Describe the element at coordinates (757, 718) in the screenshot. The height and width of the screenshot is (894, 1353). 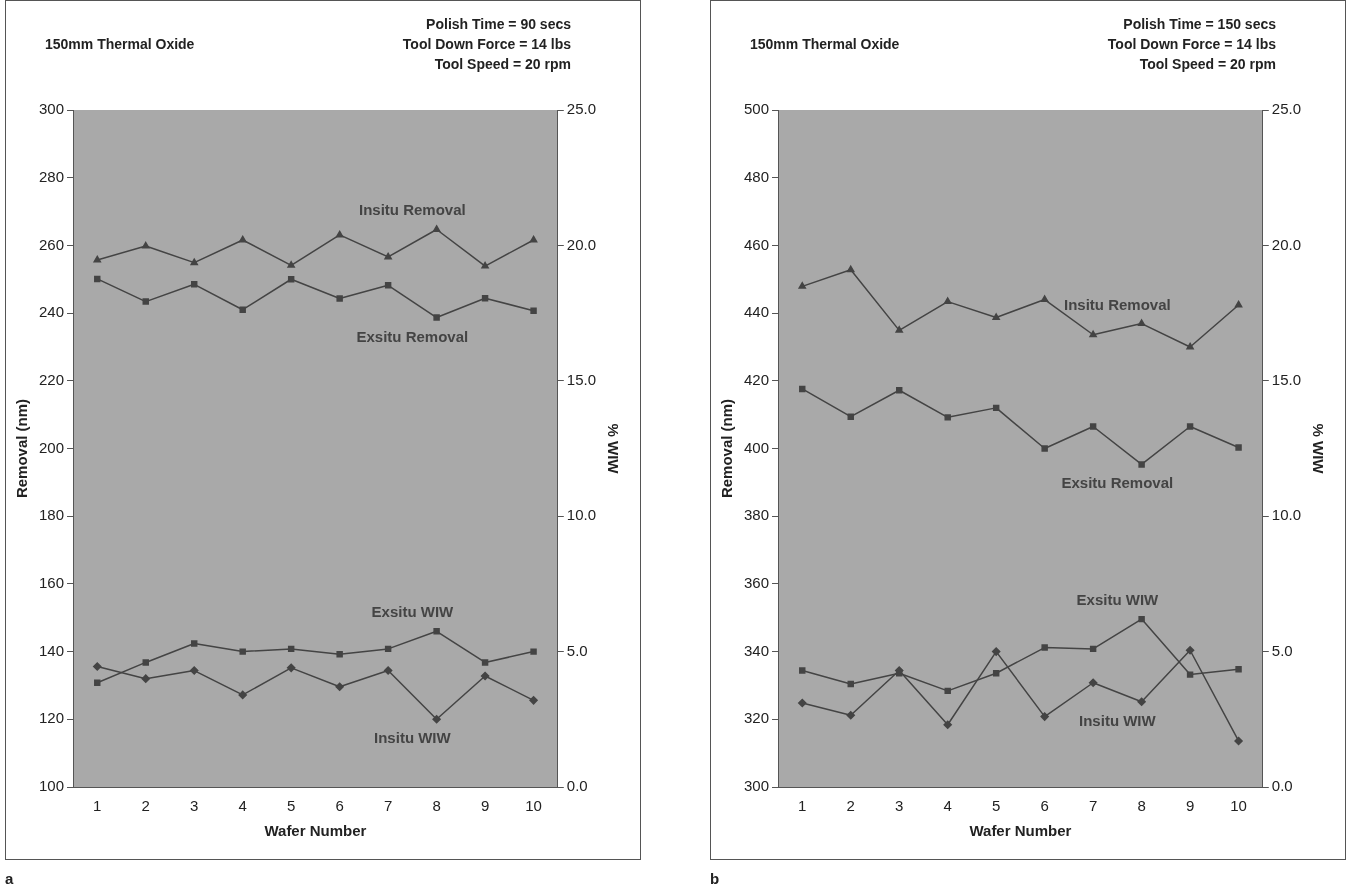
I see `y-tick-label: 320` at that location.